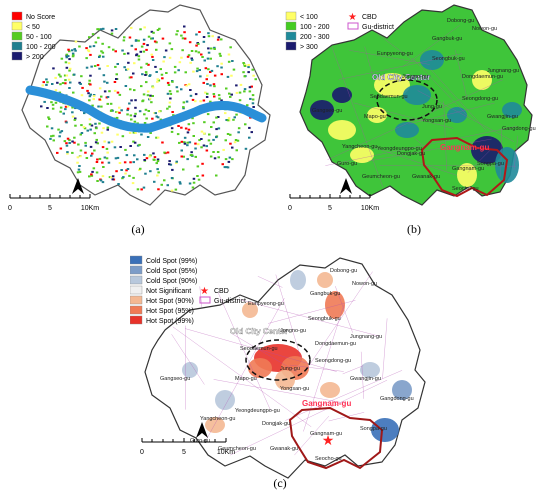  What do you see at coordinates (432, 107) in the screenshot?
I see `district-label: Jung-gu` at bounding box center [432, 107].